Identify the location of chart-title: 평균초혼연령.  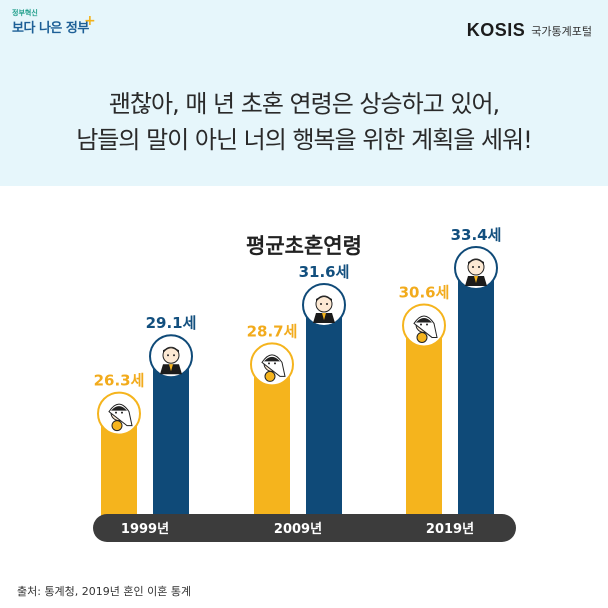
(304, 246).